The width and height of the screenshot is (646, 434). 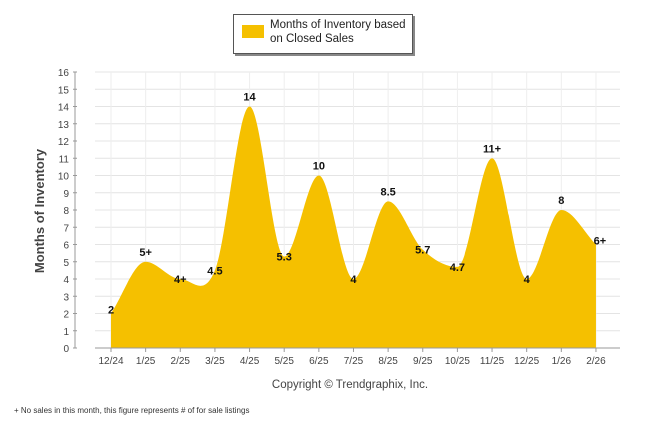 What do you see at coordinates (181, 361) in the screenshot?
I see `x-tick-label: 2/25` at bounding box center [181, 361].